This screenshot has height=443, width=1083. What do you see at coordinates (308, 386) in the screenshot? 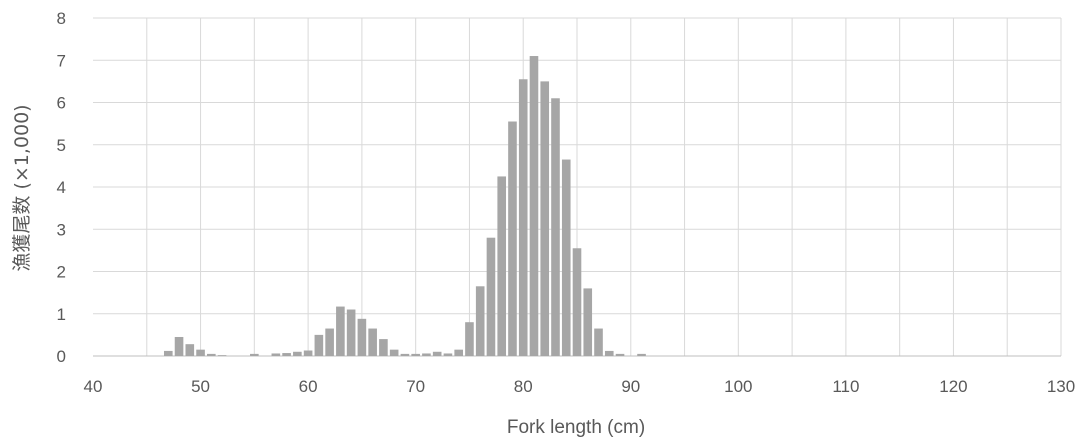
I see `x-tick-label: 60` at bounding box center [308, 386].